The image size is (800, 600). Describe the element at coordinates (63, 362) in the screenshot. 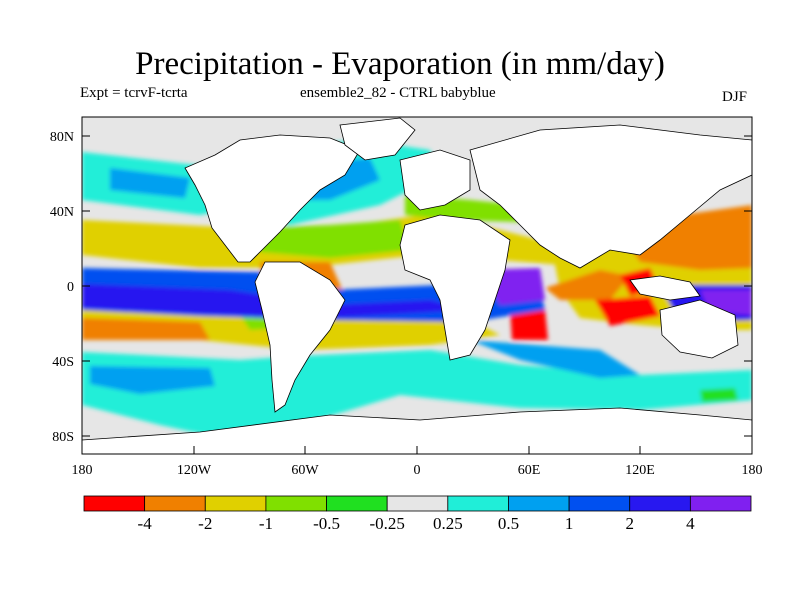

I see `y-label-40s: 40S` at that location.